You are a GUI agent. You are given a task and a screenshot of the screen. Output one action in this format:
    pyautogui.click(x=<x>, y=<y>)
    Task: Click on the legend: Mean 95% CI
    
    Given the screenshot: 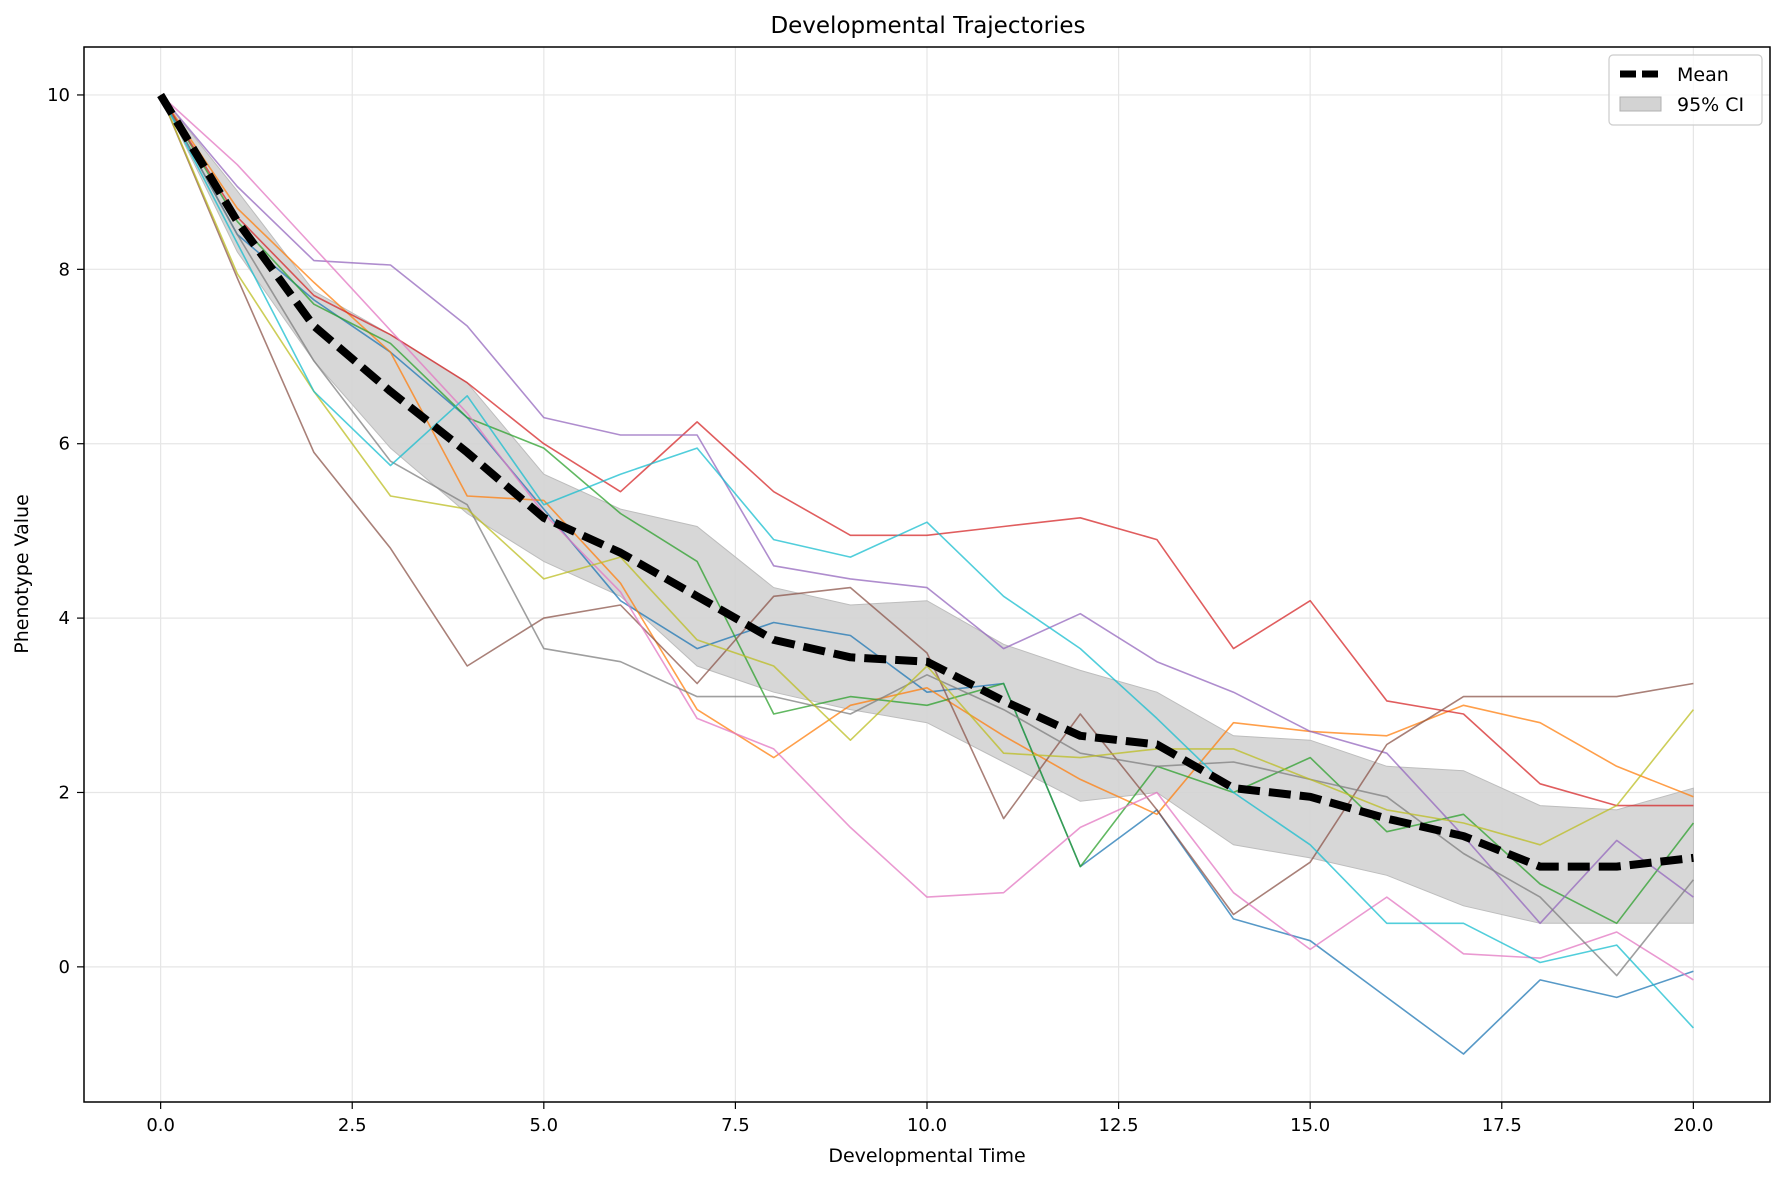 What is the action you would take?
    pyautogui.click(x=1685, y=90)
    